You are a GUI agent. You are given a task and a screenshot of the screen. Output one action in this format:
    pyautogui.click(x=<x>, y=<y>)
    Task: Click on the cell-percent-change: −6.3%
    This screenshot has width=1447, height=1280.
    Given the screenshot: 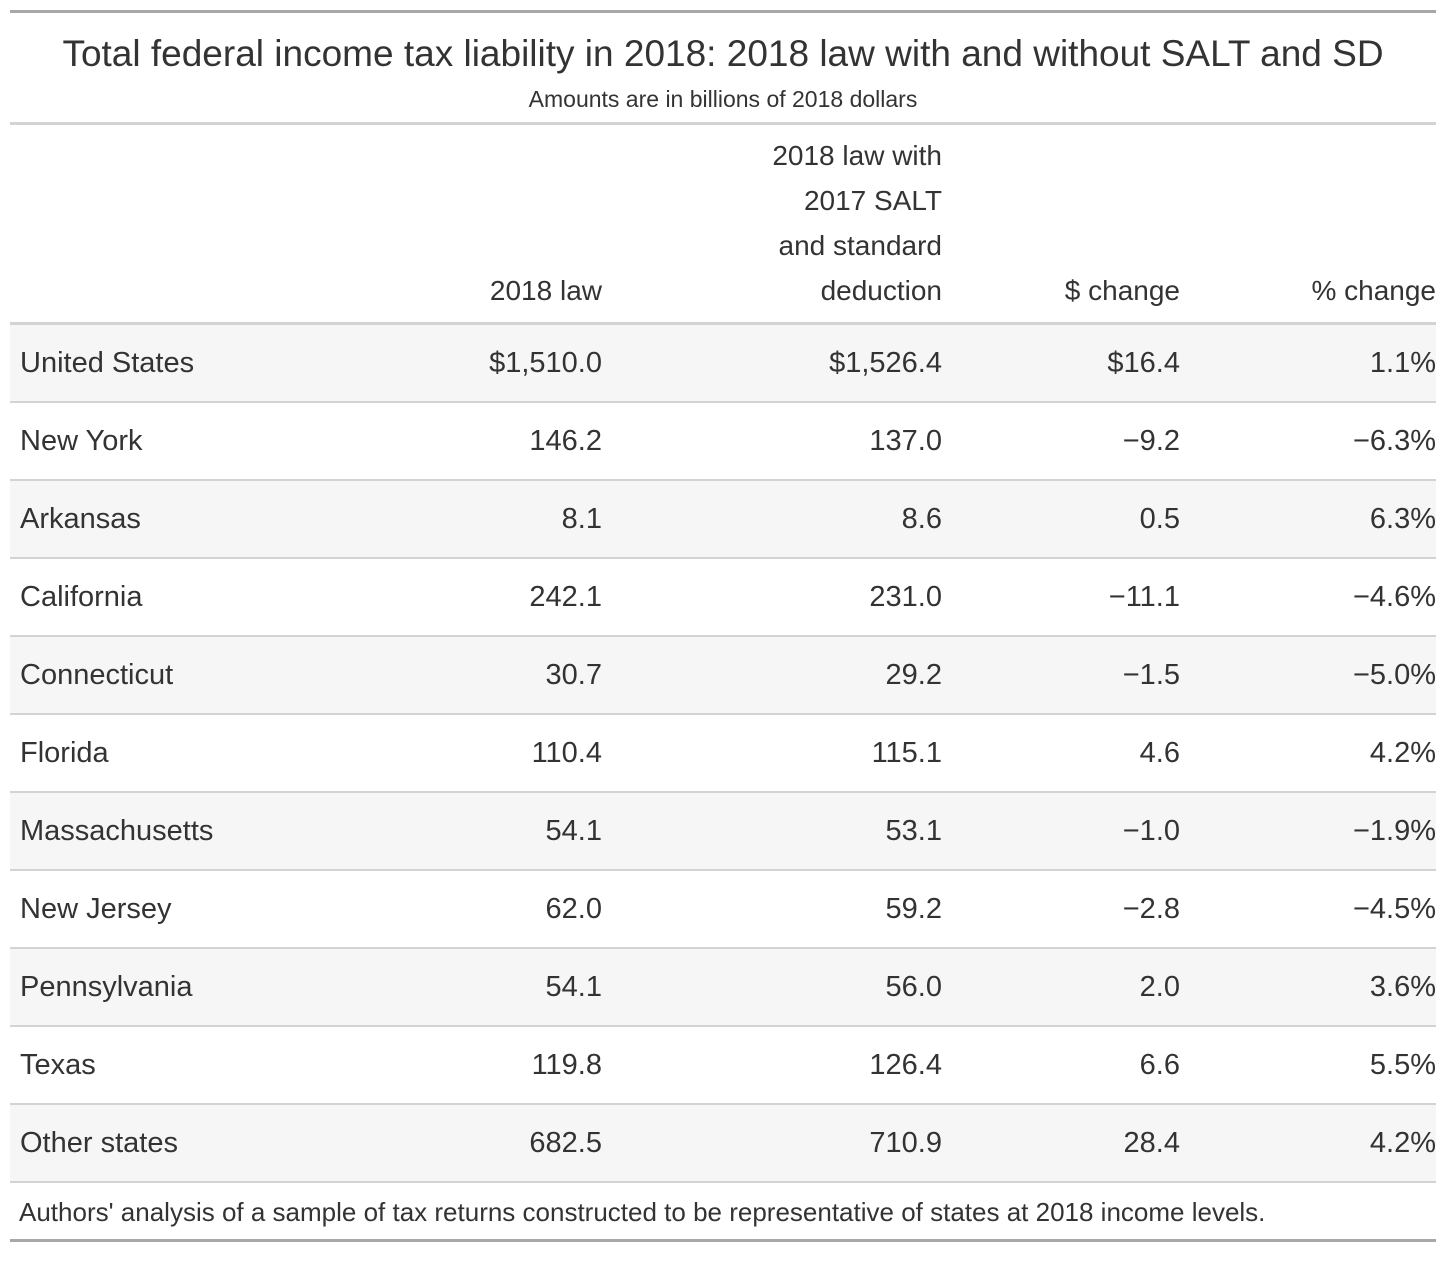 What is the action you would take?
    pyautogui.click(x=1308, y=441)
    